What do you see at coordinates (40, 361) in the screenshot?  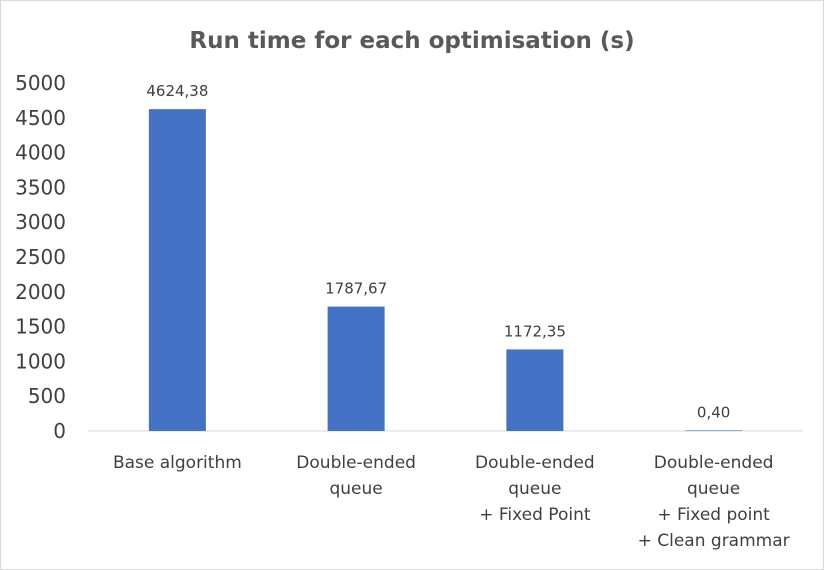 I see `y-tick-label: 1000` at bounding box center [40, 361].